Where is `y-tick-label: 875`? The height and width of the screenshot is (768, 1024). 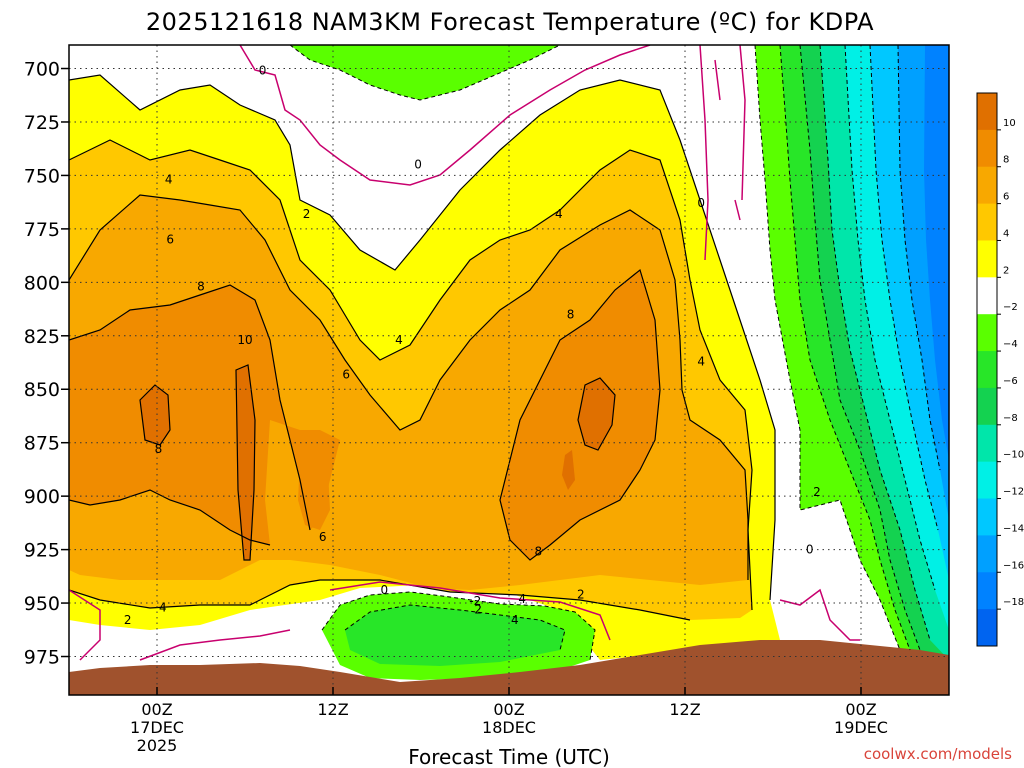 y-tick-label: 875 is located at coordinates (42, 444).